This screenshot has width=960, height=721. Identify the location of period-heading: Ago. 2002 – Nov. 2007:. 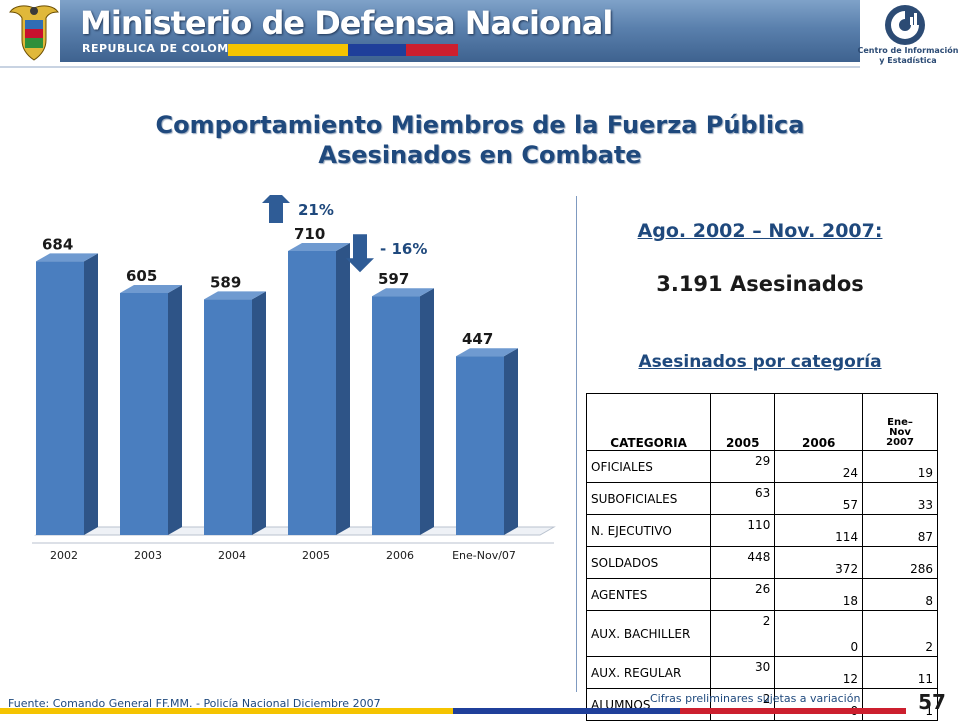
(760, 231).